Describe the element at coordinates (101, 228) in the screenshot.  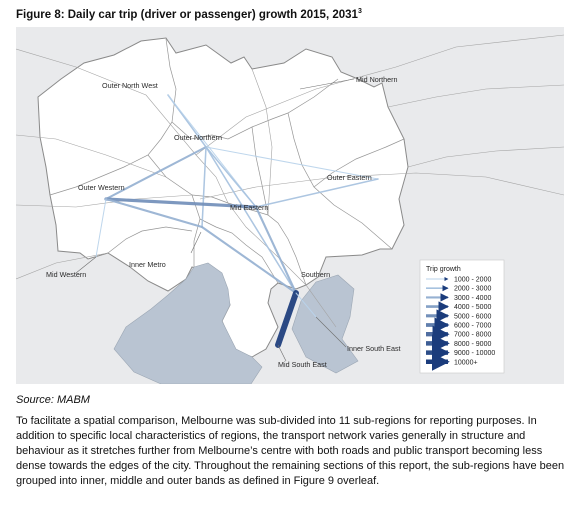
I see `flow-line-mid-western-to-outer-western` at that location.